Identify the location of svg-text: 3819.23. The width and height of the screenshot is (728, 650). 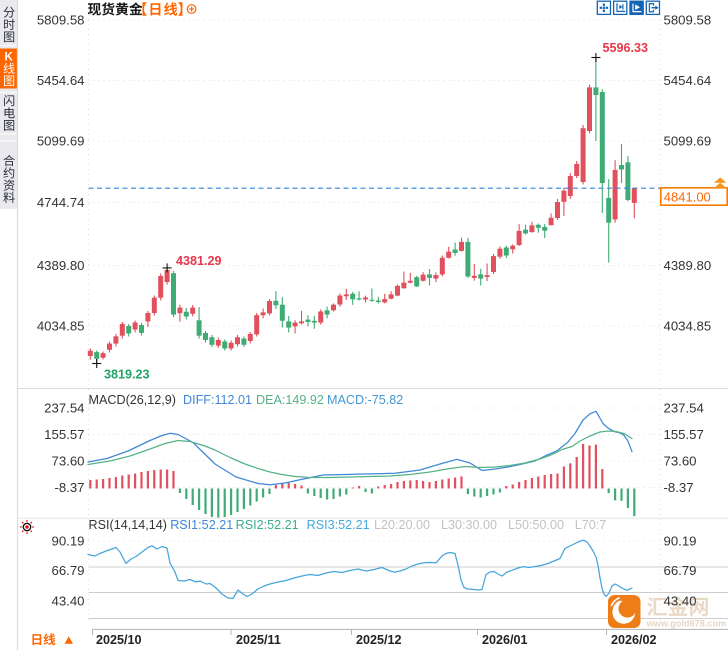
(127, 375).